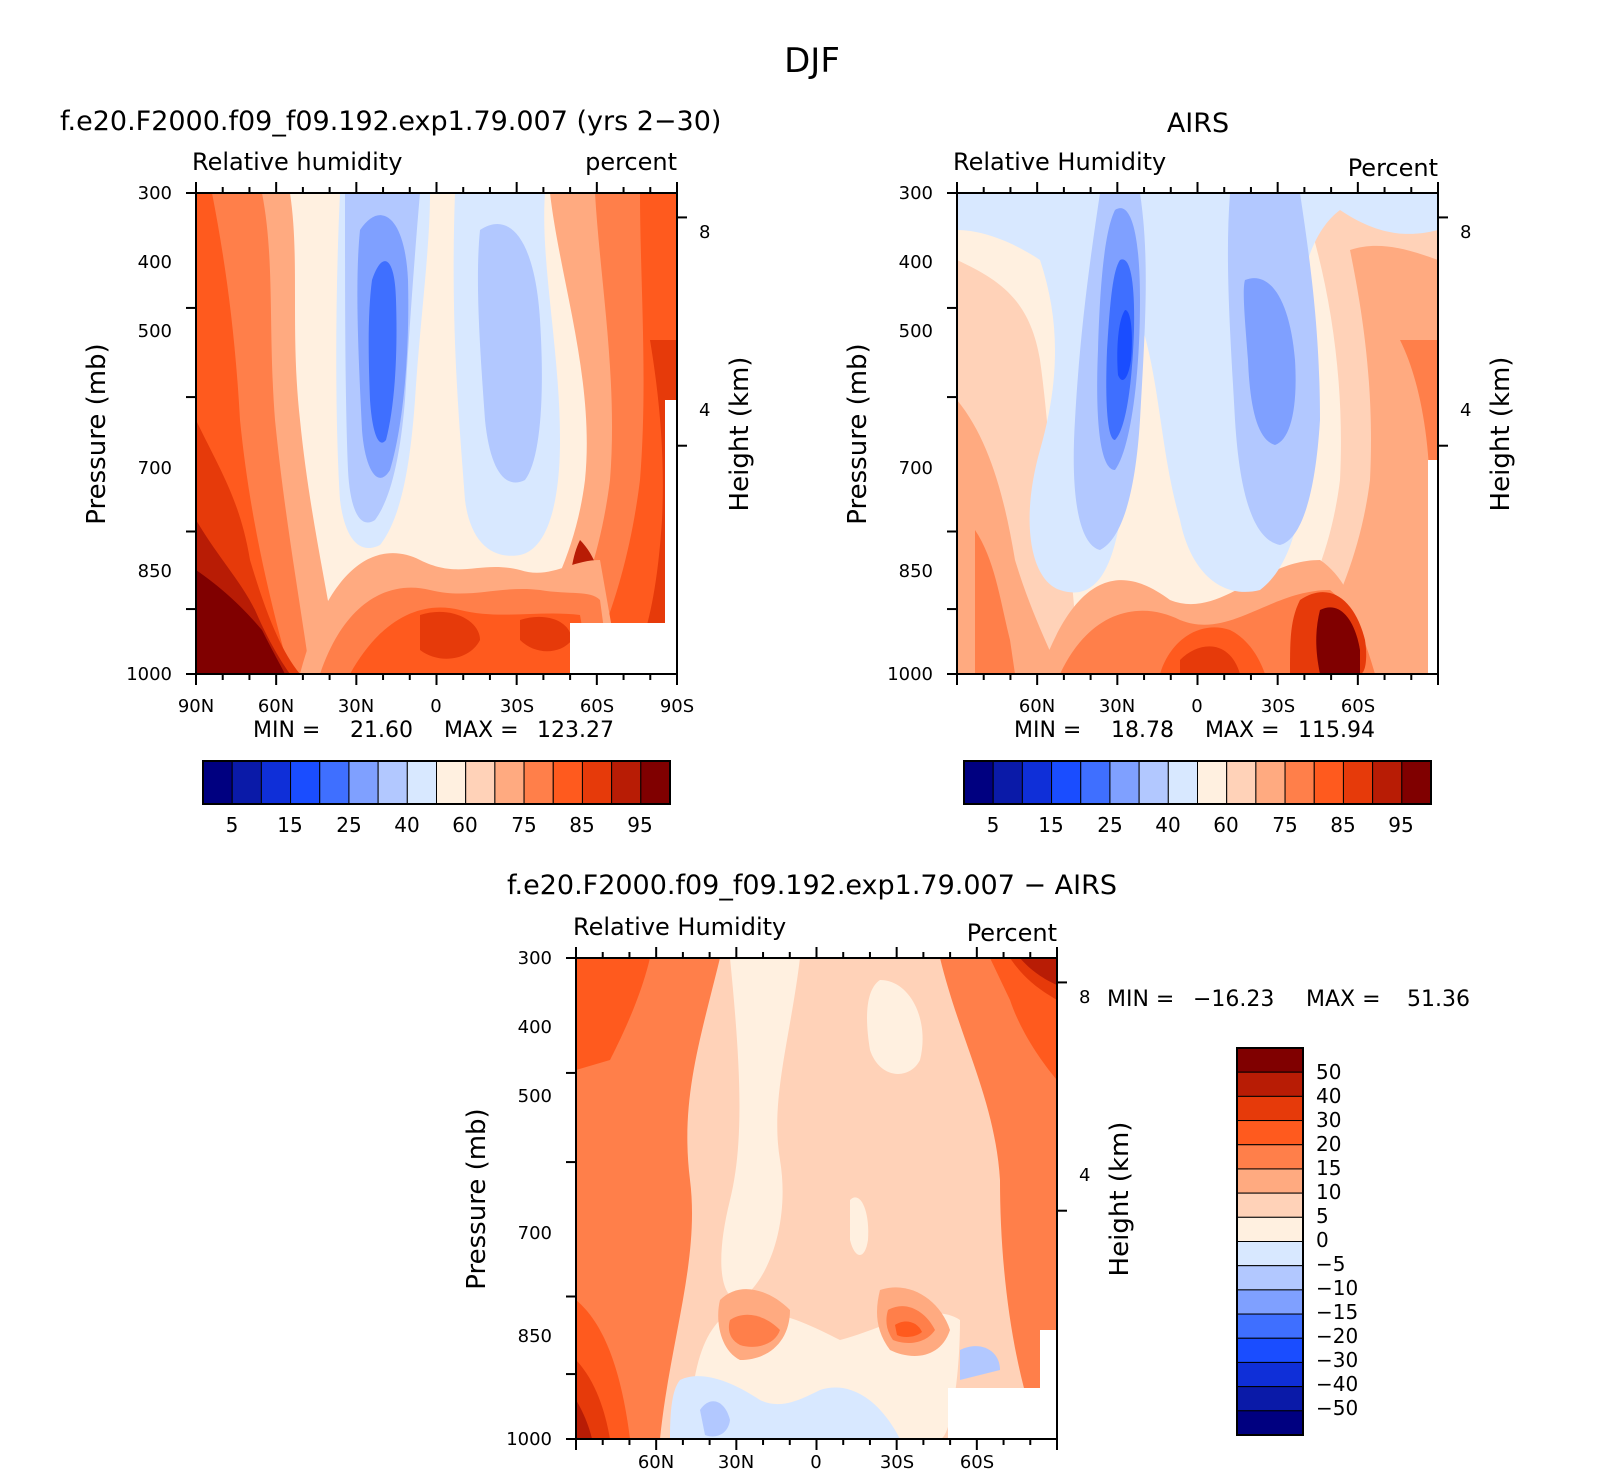  What do you see at coordinates (517, 706) in the screenshot?
I see `x-tick-label: 30S` at bounding box center [517, 706].